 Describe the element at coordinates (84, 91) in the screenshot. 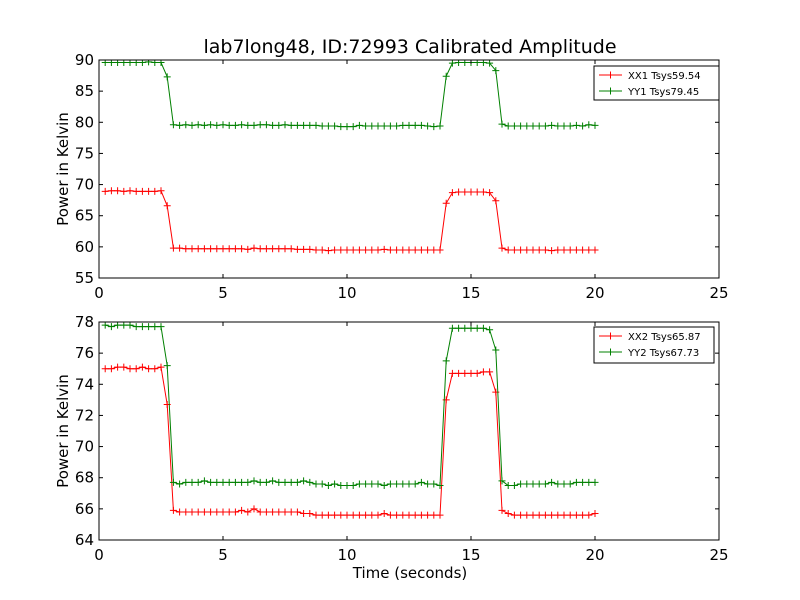

I see `y-tick-label: 85` at that location.